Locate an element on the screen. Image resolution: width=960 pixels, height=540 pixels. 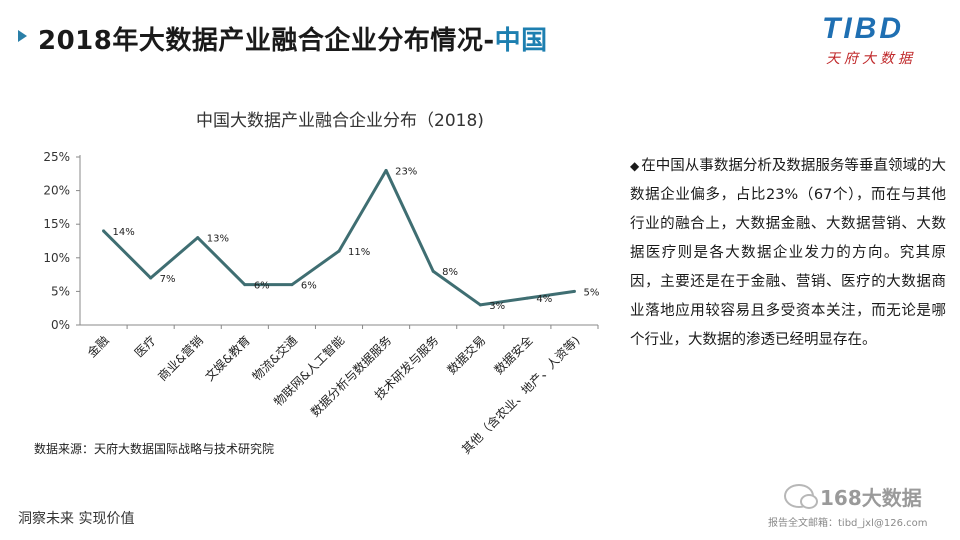
y-axis-ticks: 0% 5% 10% 15% 20% 25% is located at coordinates (61, 241).